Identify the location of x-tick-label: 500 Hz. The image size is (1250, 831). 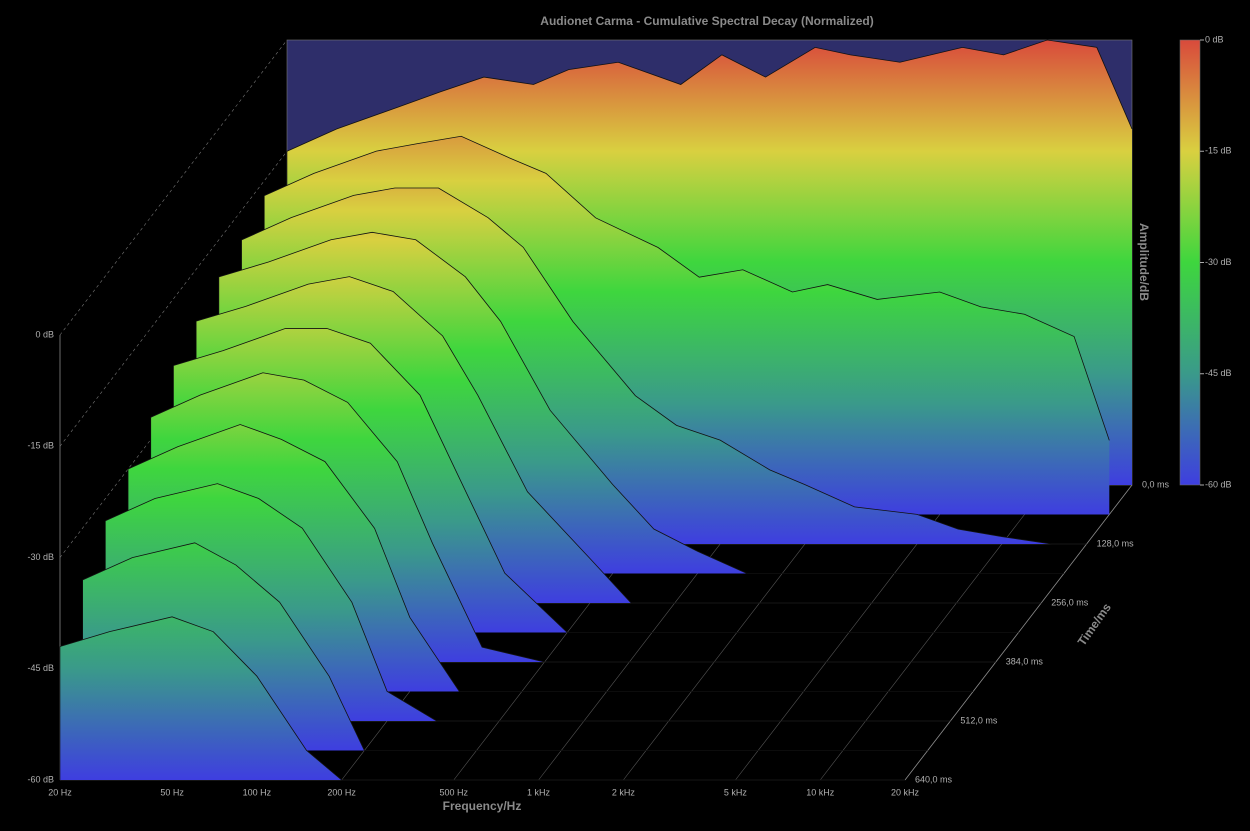
(453, 792).